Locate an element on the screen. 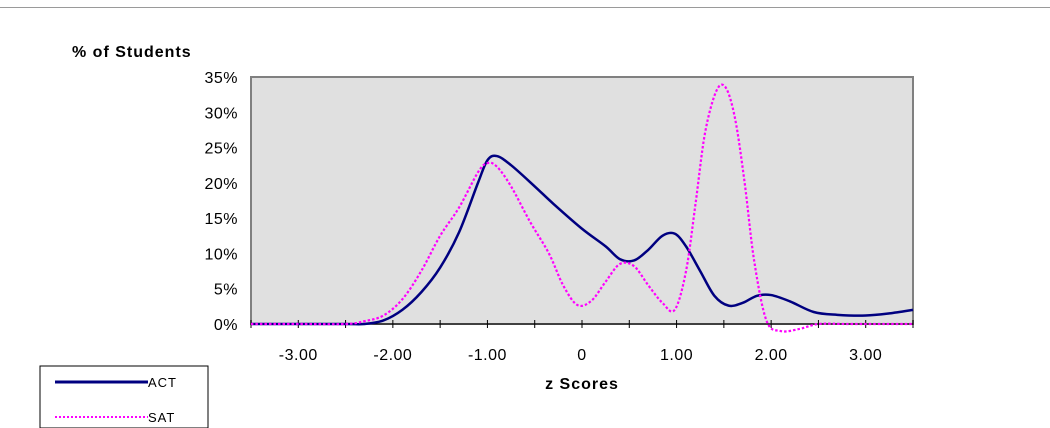  y-tick-label: 0% is located at coordinates (226, 325).